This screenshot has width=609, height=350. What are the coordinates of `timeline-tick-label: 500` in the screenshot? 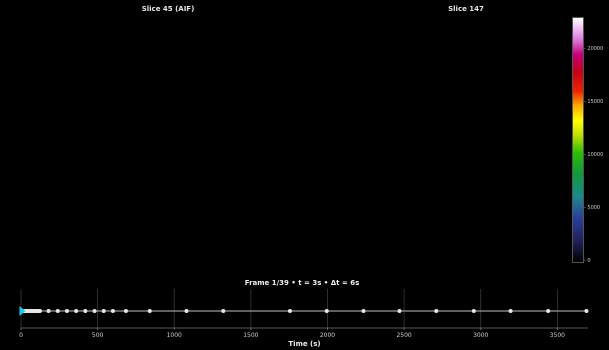 It's located at (98, 335).